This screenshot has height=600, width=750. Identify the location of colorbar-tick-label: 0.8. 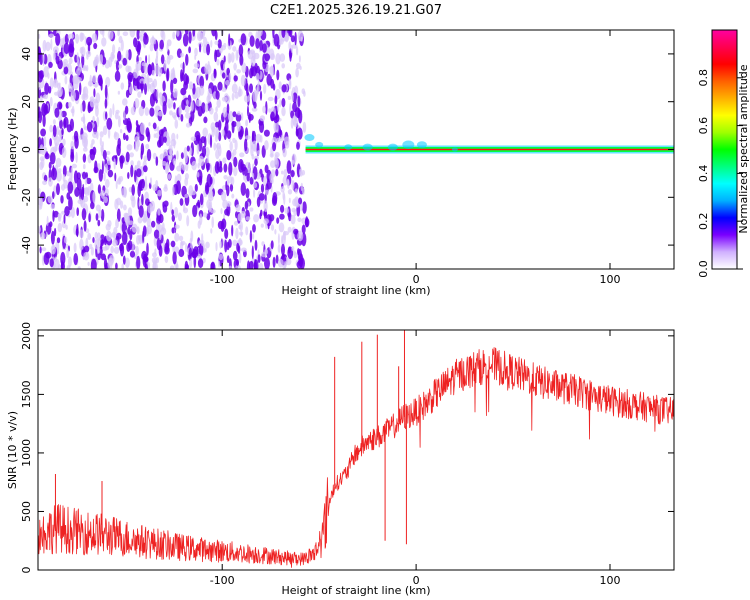
(703, 78).